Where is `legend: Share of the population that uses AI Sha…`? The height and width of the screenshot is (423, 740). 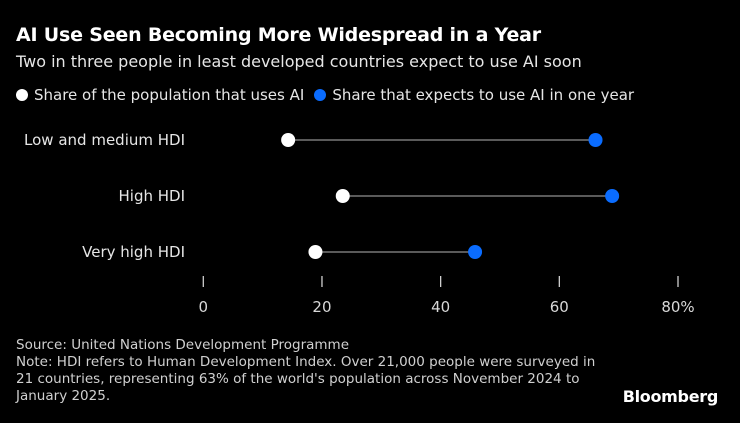 legend: Share of the population that uses AI Sha… is located at coordinates (330, 95).